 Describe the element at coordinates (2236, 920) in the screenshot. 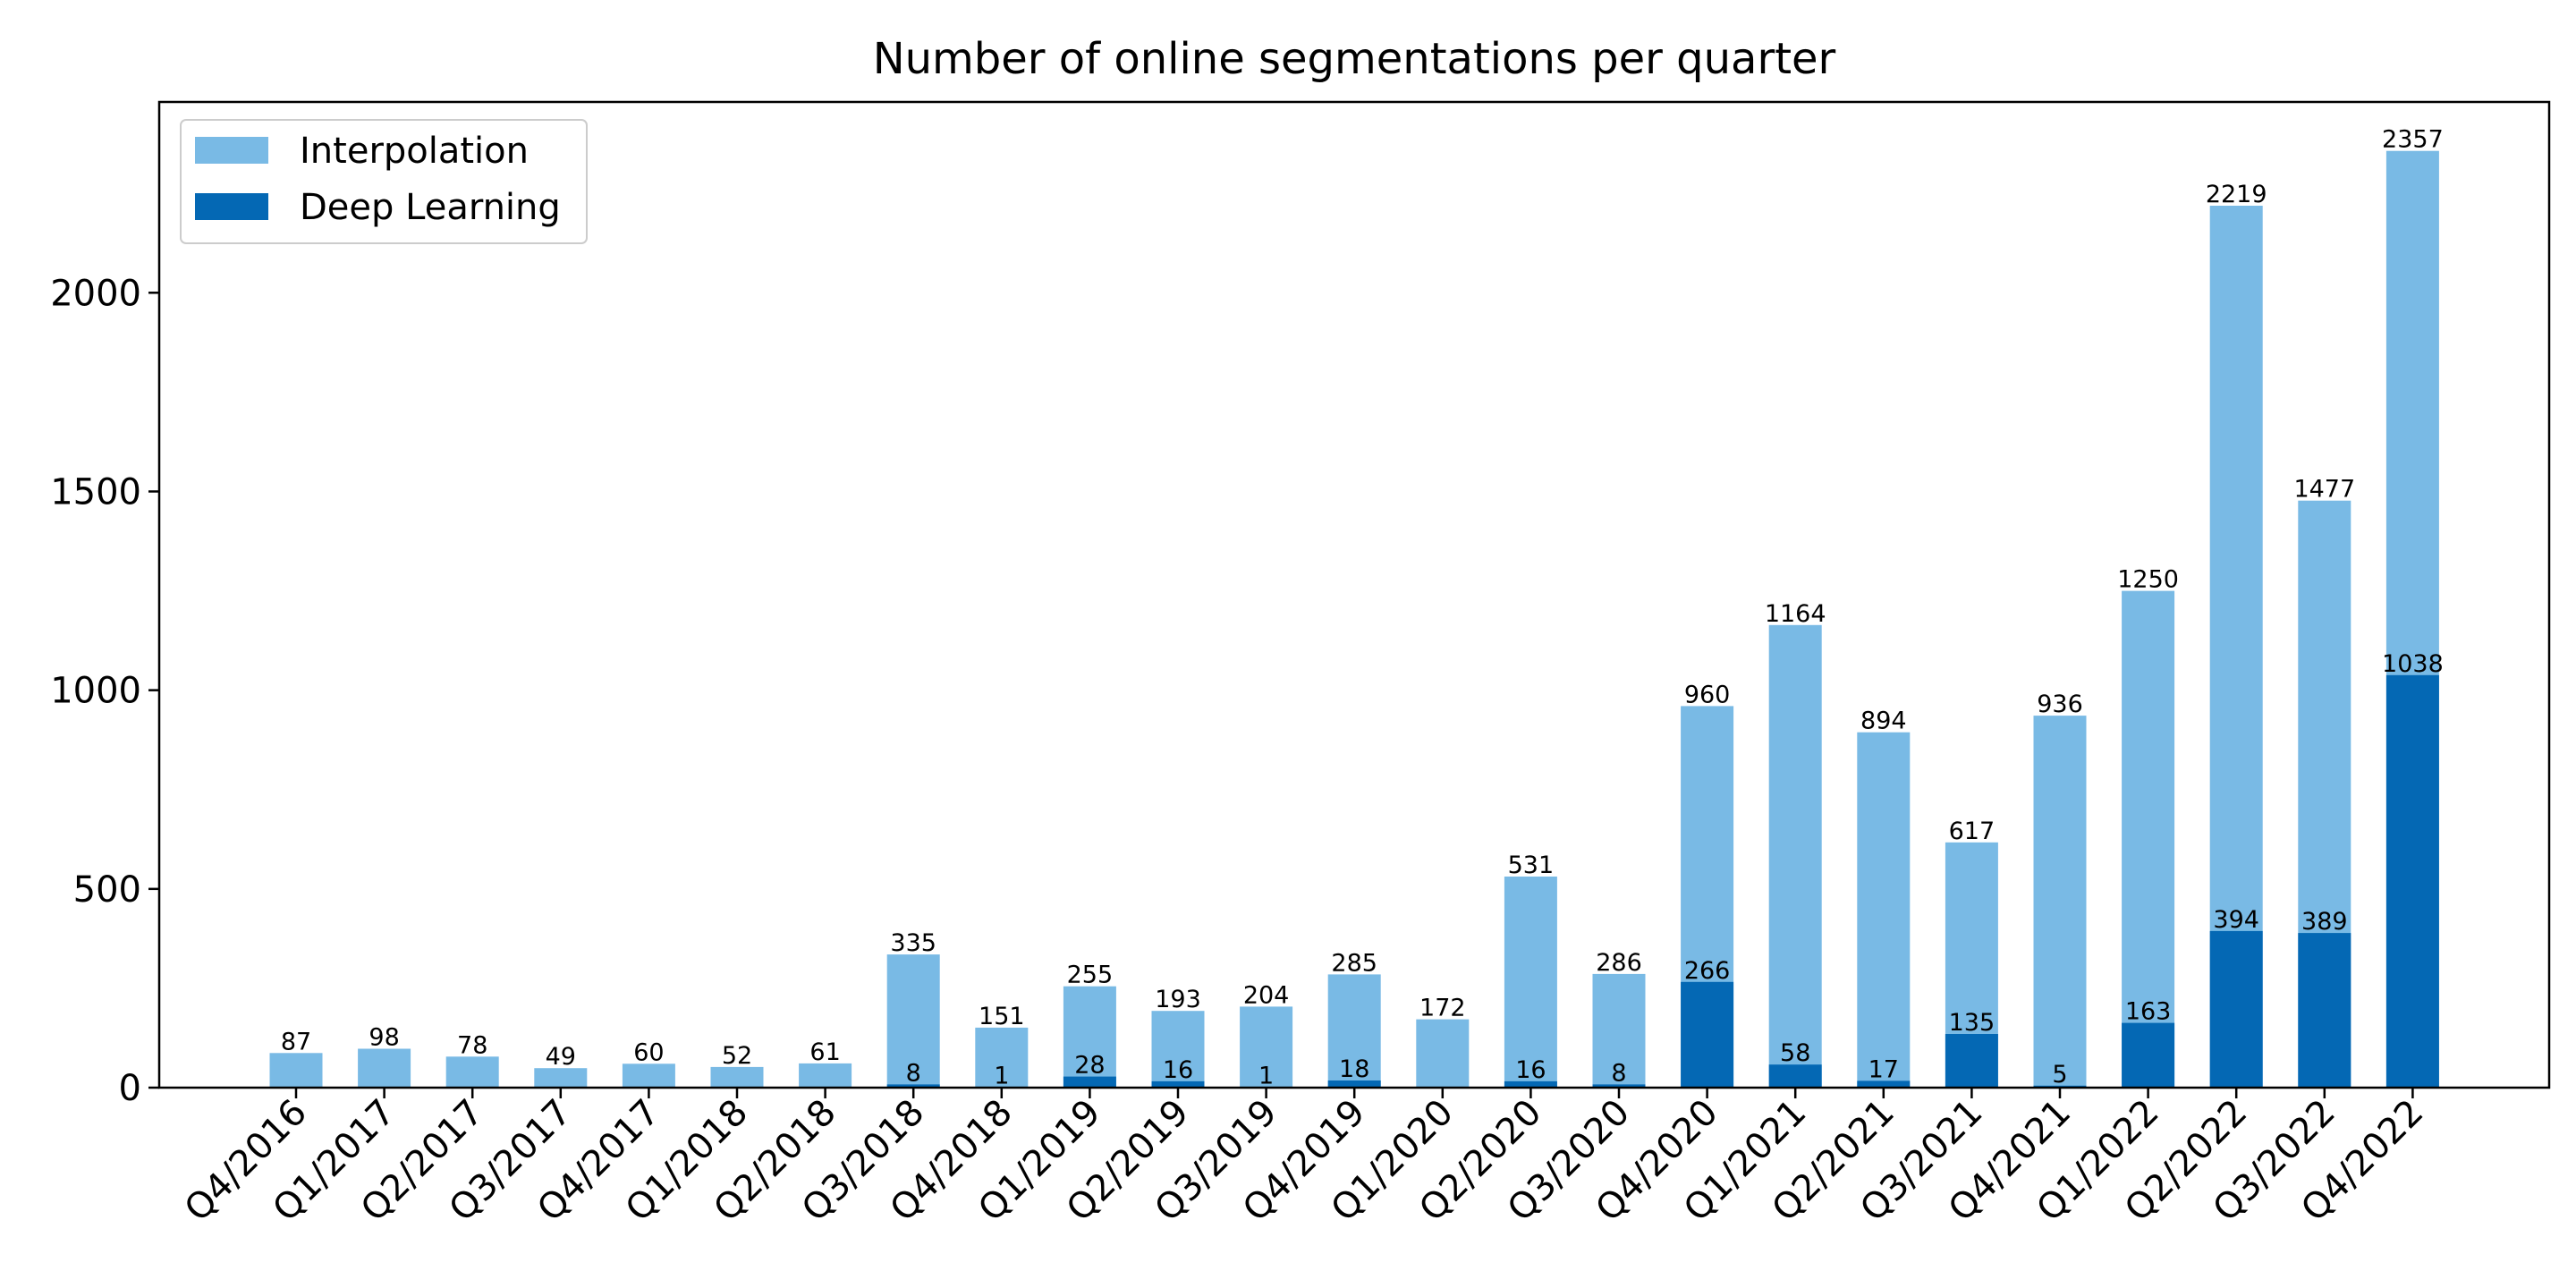

I see `data-label-deep-learning-22: 394` at that location.